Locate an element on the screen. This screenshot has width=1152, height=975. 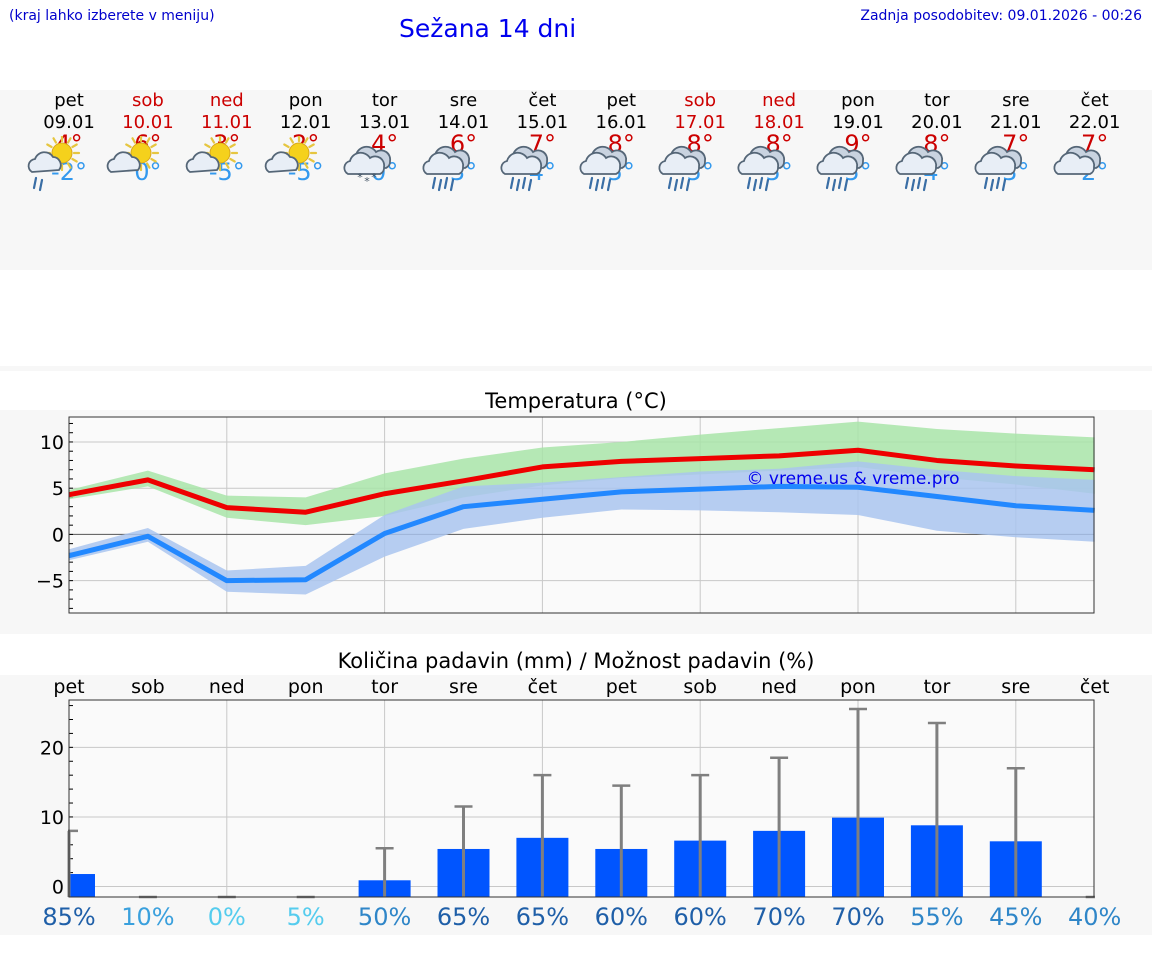
day-column: čet 15.01 7° 4° is located at coordinates (542, 141).